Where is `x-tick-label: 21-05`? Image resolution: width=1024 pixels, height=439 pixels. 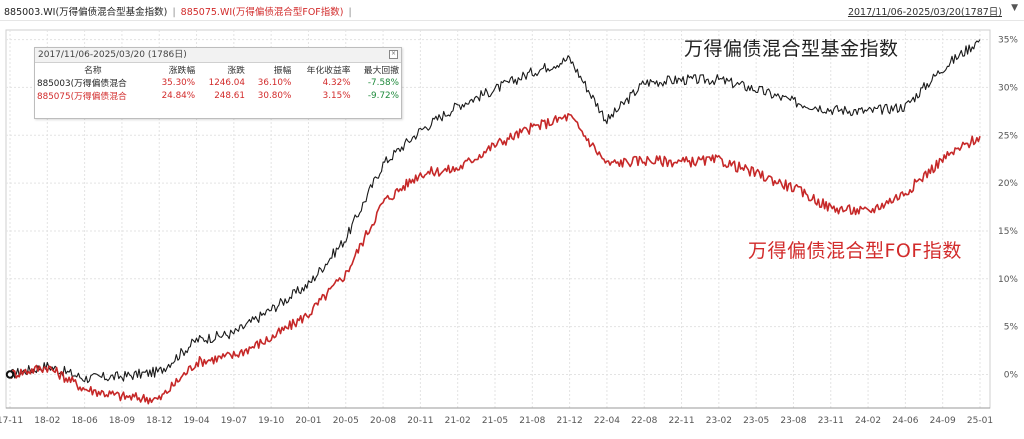 x-tick-label: 21-05 is located at coordinates (495, 421).